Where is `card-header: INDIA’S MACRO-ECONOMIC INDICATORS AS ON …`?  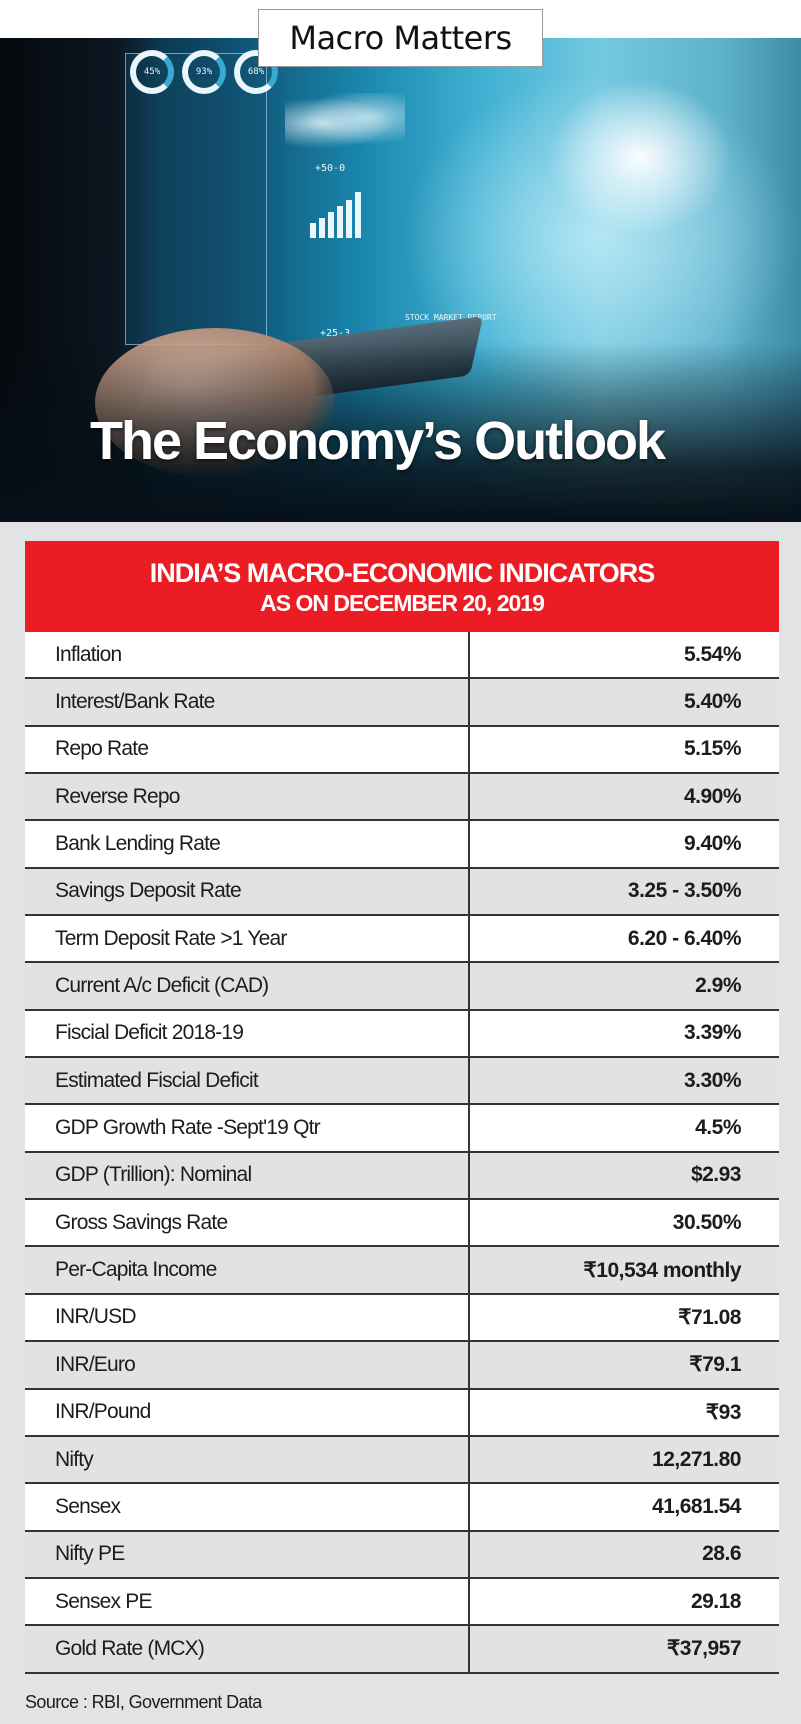
card-header: INDIA’S MACRO-ECONOMIC INDICATORS AS ON … is located at coordinates (402, 586).